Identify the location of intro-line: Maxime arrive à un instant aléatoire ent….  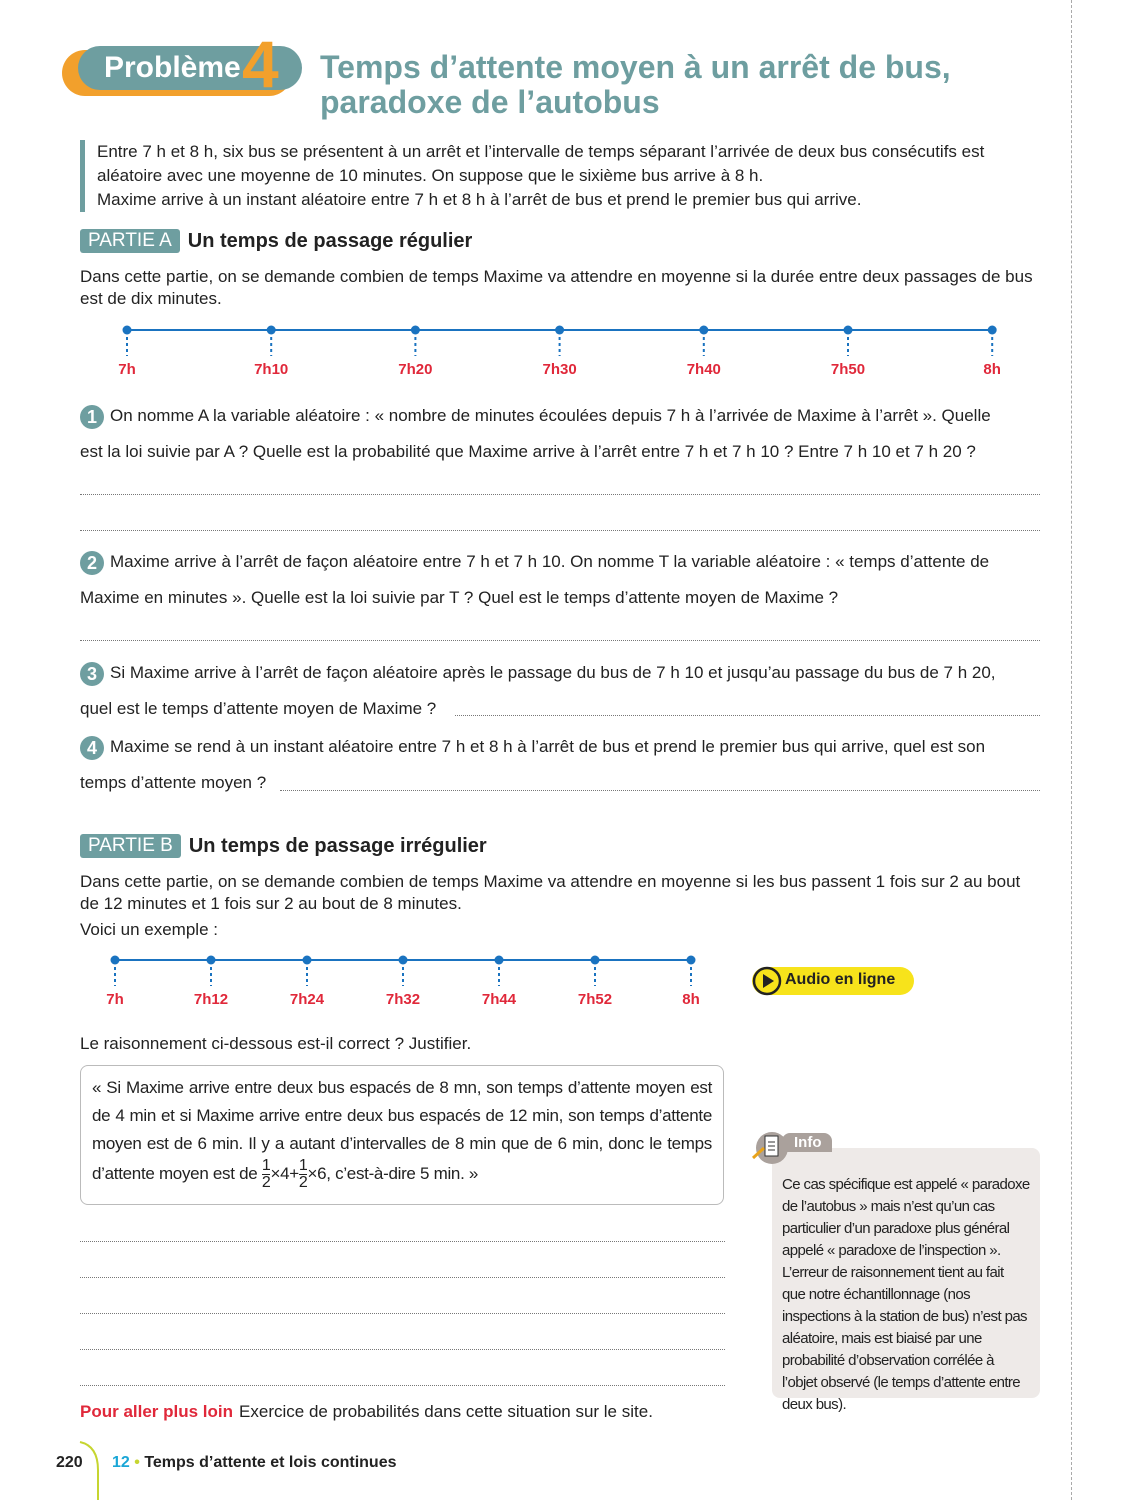
(479, 199).